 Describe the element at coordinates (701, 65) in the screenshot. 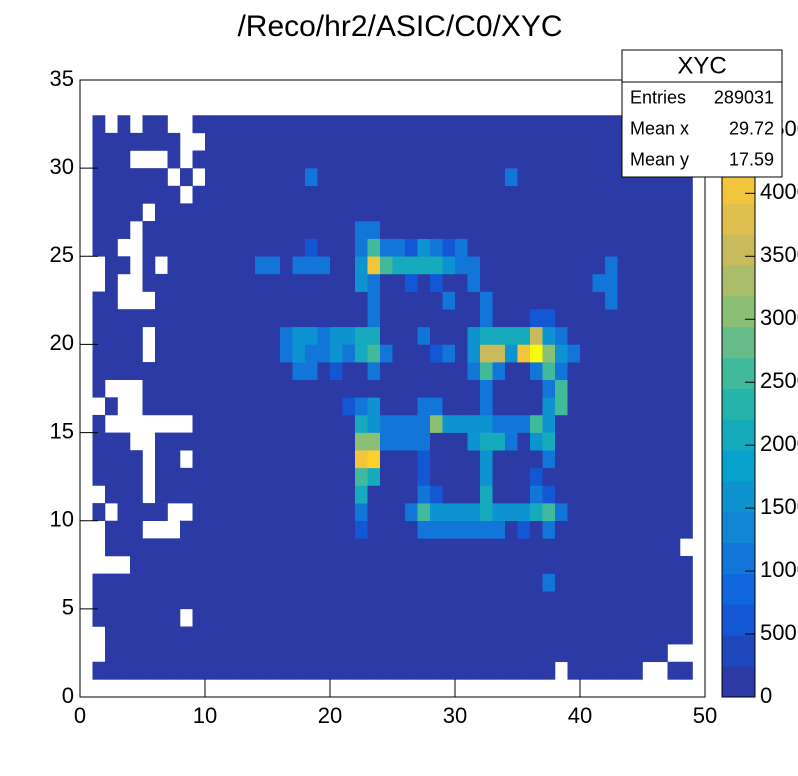

I see `stats-title: XYC` at that location.